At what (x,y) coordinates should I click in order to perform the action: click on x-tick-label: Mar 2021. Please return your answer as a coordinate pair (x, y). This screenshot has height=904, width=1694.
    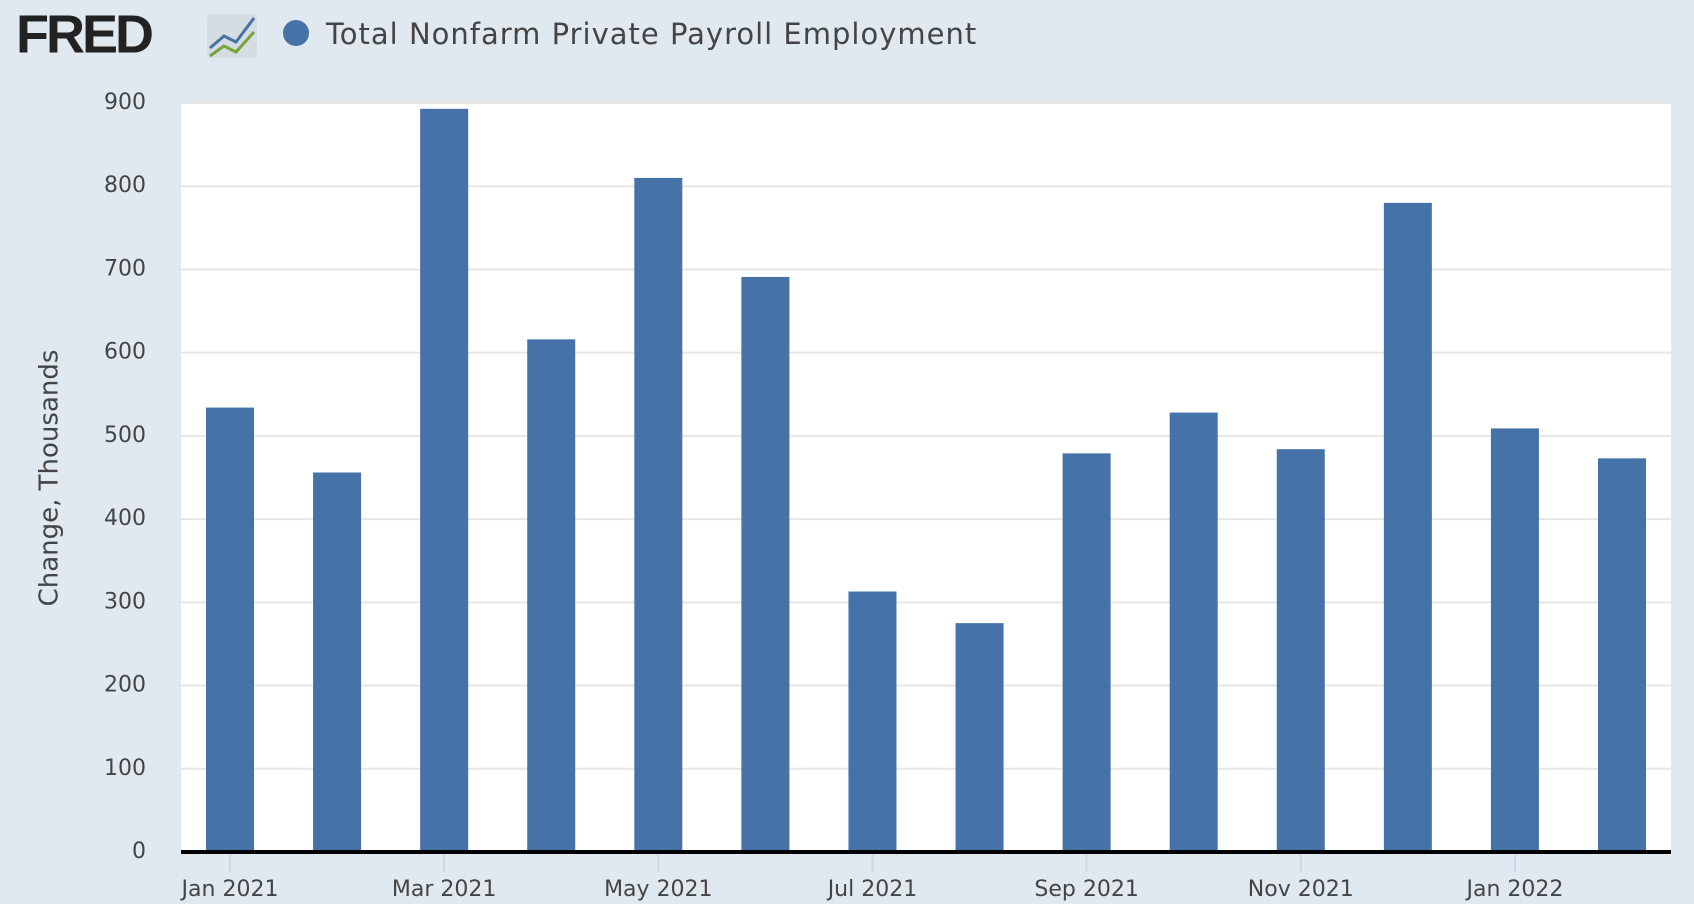
    Looking at the image, I should click on (444, 889).